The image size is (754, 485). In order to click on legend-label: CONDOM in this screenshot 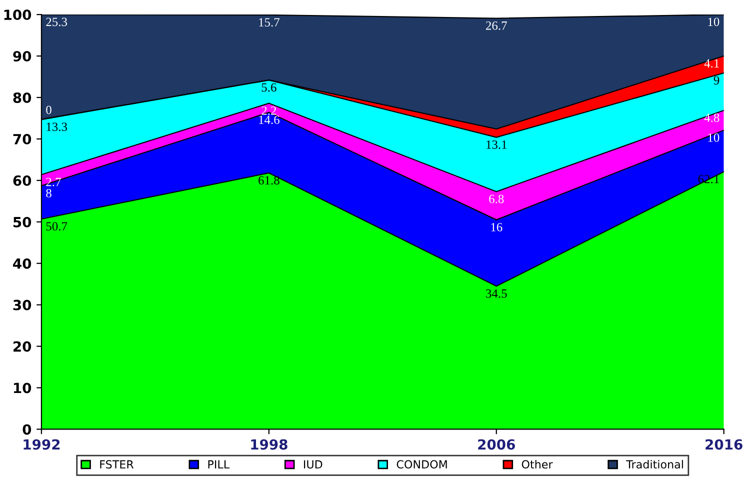, I will do `click(421, 464)`.